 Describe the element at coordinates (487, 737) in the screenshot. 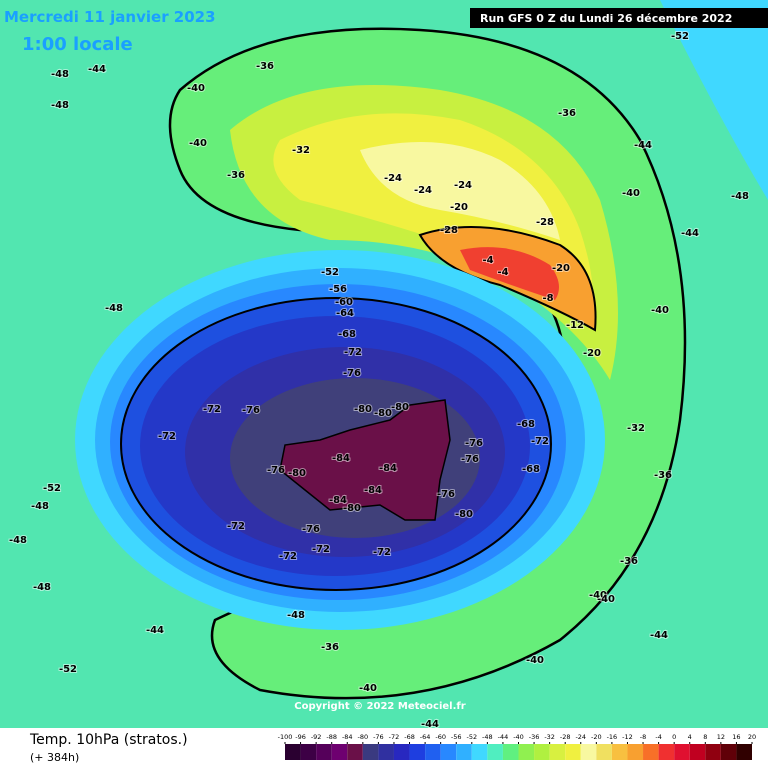

I see `colorbar-label: -48` at that location.